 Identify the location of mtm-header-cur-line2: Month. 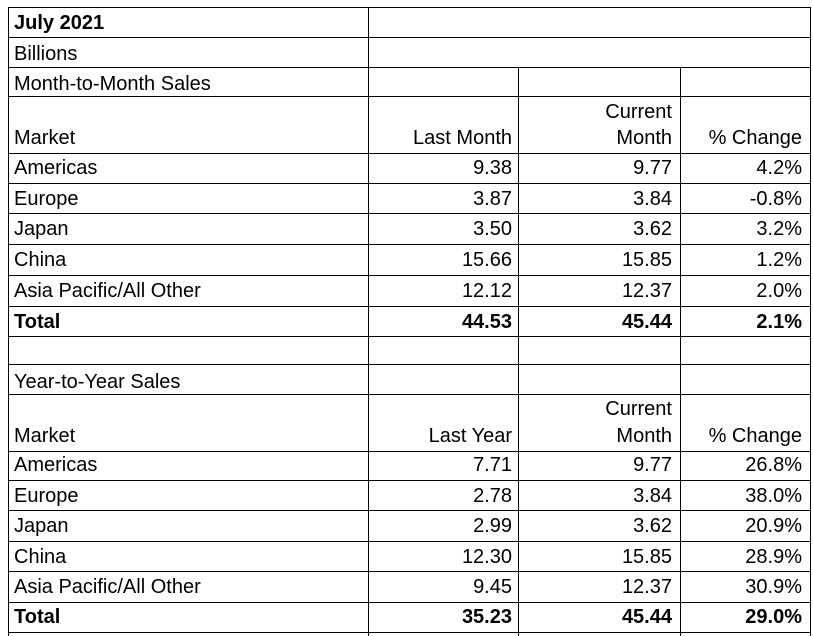
(644, 138).